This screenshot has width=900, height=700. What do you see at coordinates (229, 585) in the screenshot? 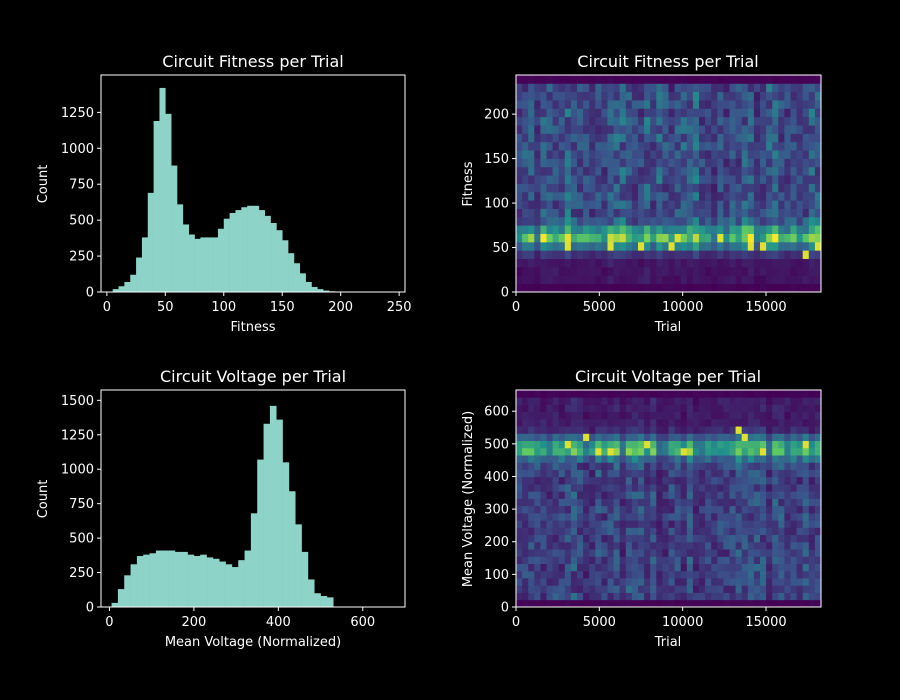
I see `histogram-bar` at bounding box center [229, 585].